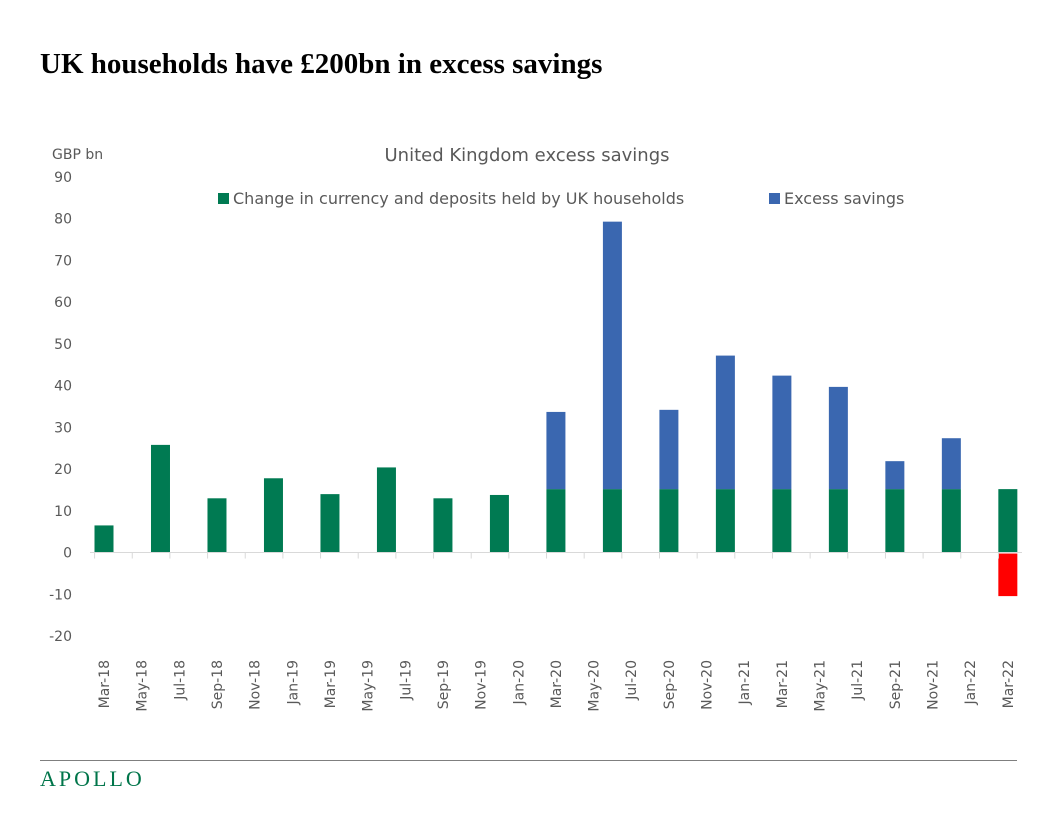 Image resolution: width=1056 pixels, height=816 pixels. What do you see at coordinates (60, 637) in the screenshot?
I see `y-tick-label: -20` at bounding box center [60, 637].